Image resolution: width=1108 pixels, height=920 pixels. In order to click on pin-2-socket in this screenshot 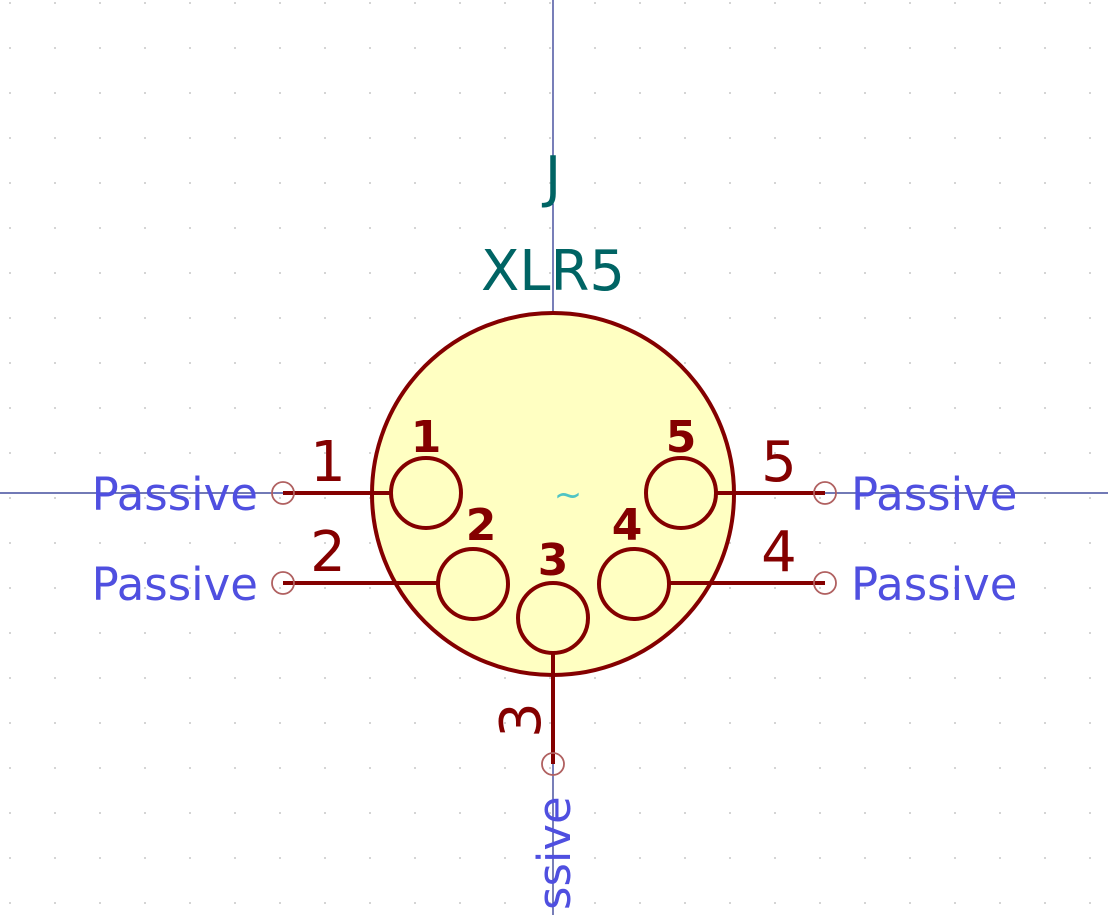, I will do `click(473, 584)`.